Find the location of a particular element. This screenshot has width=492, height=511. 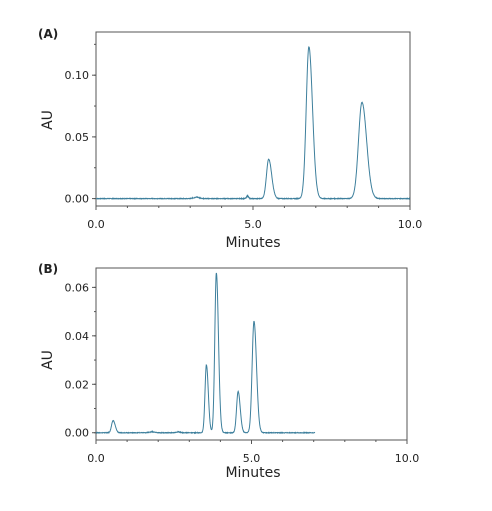

y-tick-label-b: 0.02 is located at coordinates (77, 384).